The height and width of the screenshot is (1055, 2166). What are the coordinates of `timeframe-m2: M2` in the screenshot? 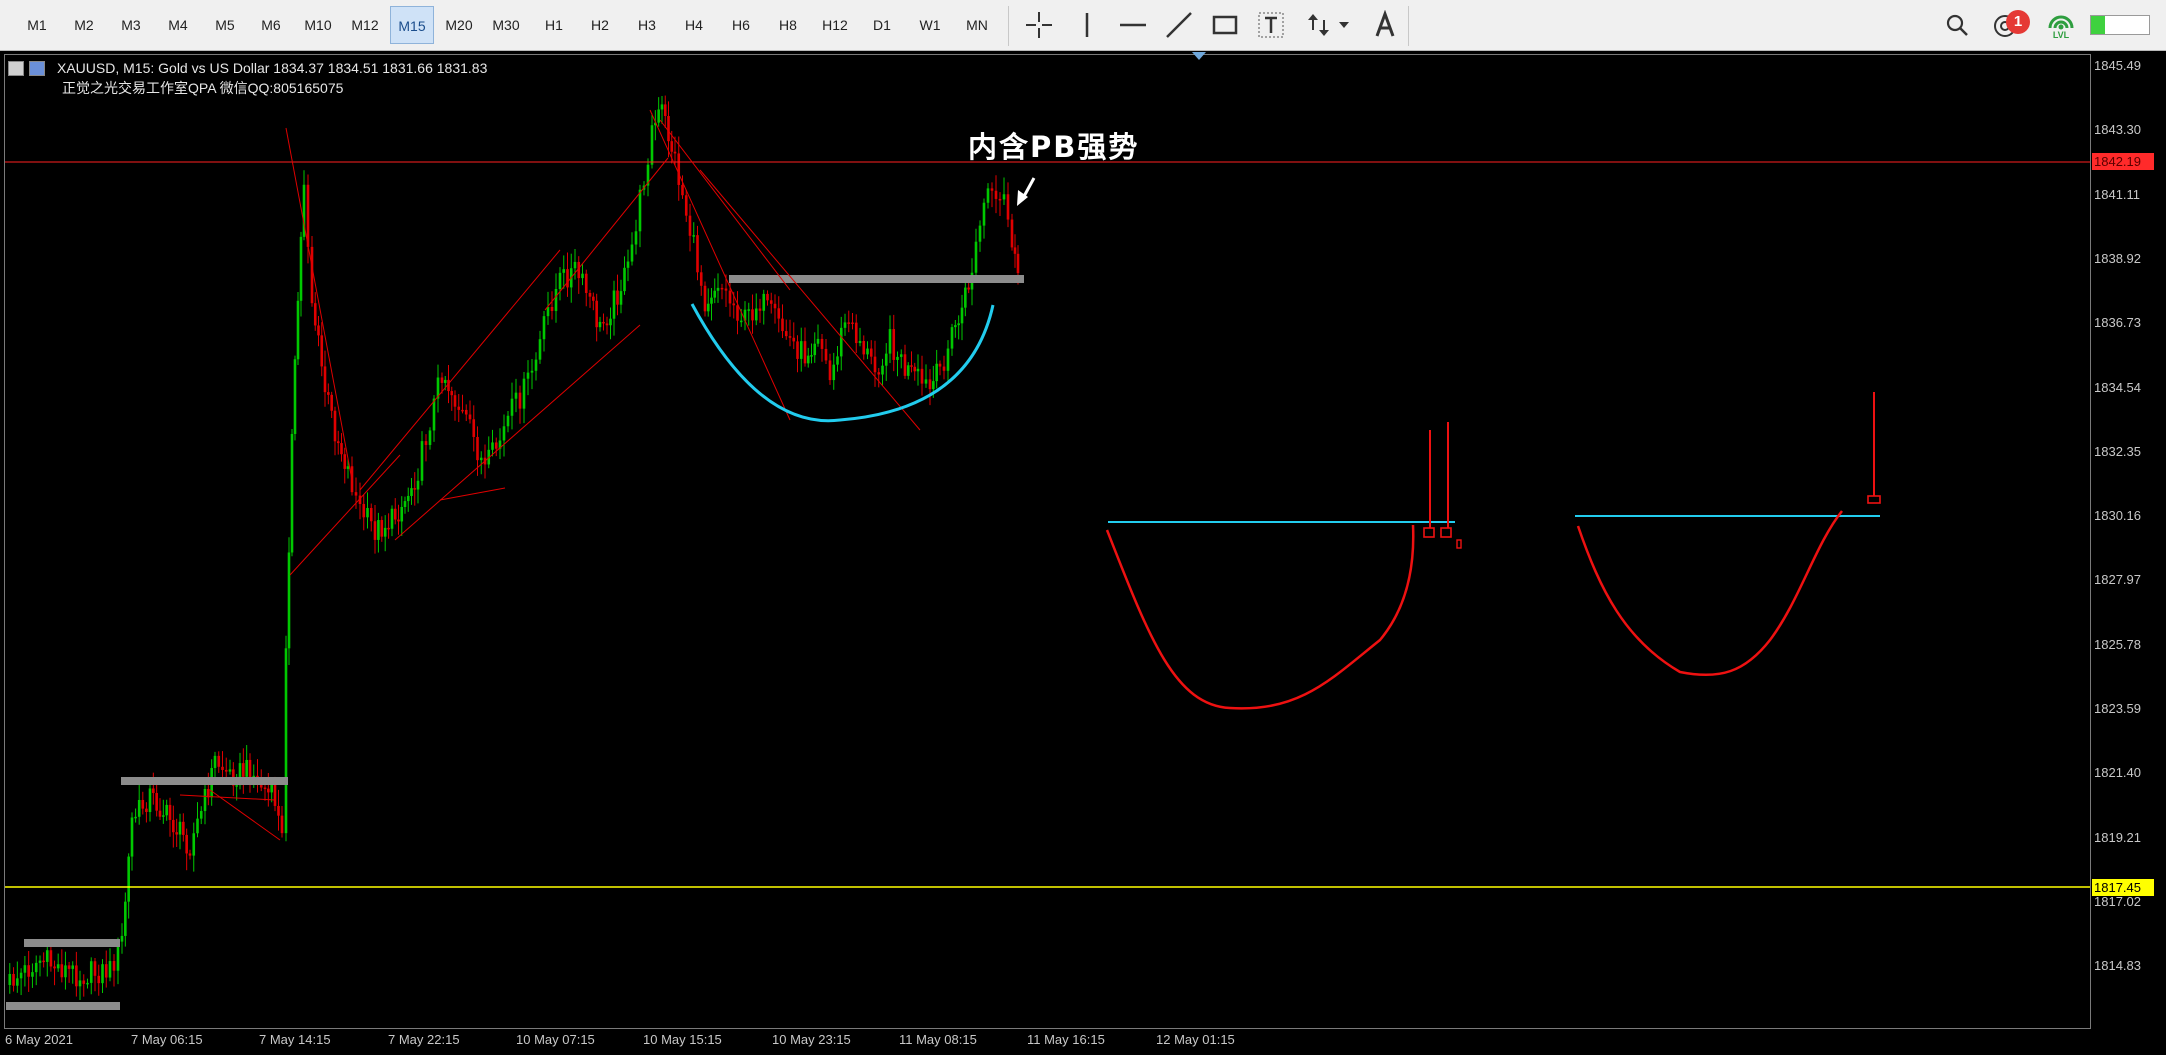 It's located at (84, 25).